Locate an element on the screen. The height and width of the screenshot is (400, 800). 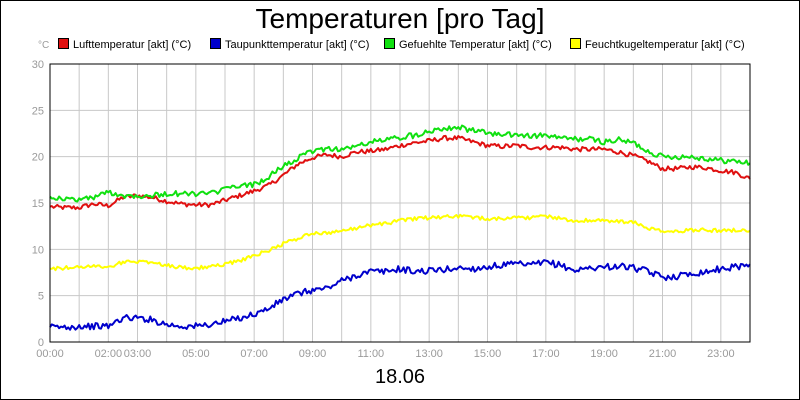
legend-label-gefuehlte-temperatur: Gefuehlte Temperatur [akt] (°C) is located at coordinates (475, 45).